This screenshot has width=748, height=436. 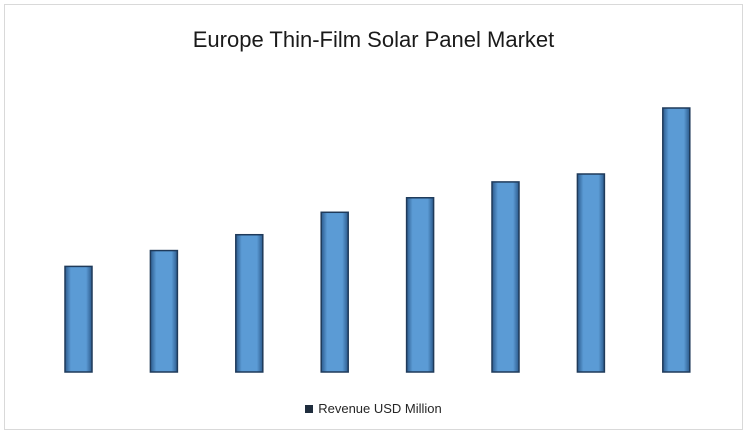 I want to click on chart-title: Europe Thin-Film Solar Panel Market, so click(x=373, y=39).